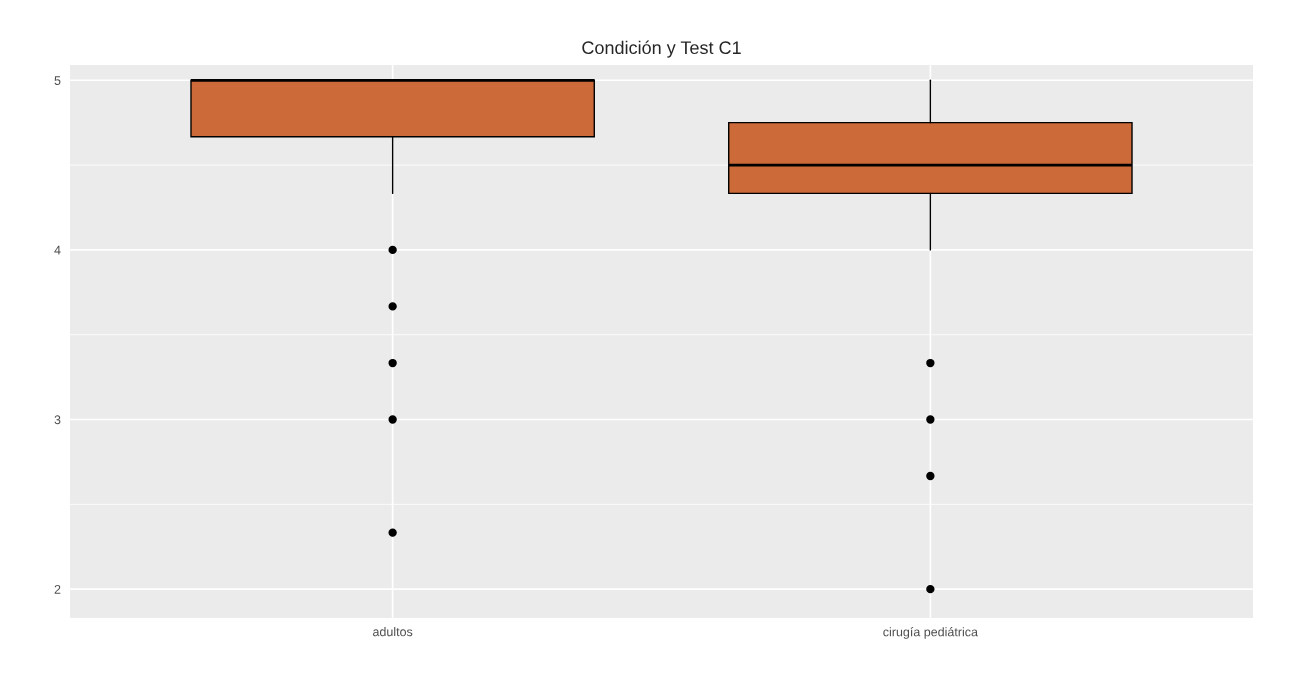  What do you see at coordinates (393, 632) in the screenshot?
I see `x-tick-label: adultos` at bounding box center [393, 632].